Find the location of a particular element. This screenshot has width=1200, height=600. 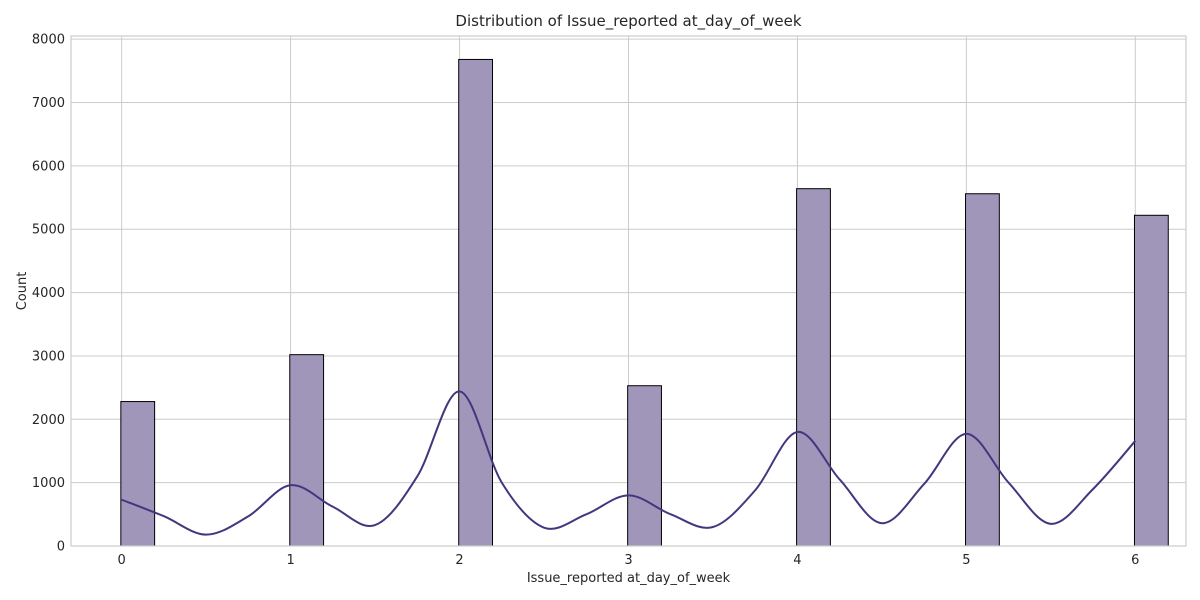

x-tick-label: 4 is located at coordinates (797, 560).